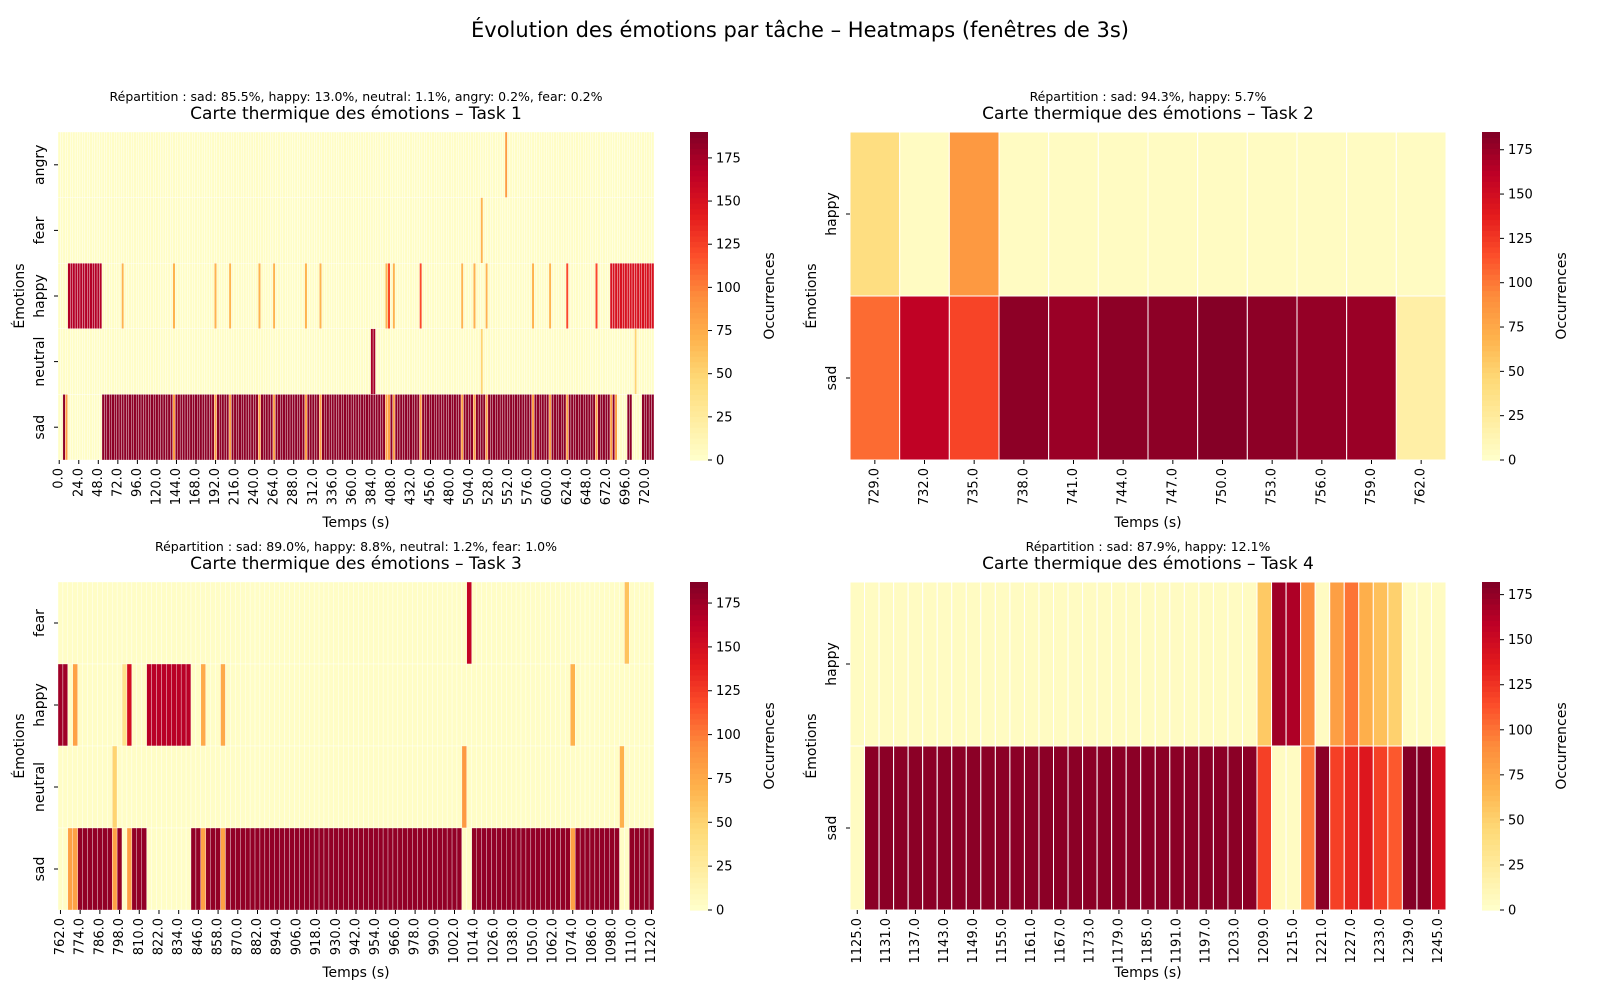 This screenshot has height=1000, width=1600. I want to click on y-axis-label: Émotions, so click(811, 745).